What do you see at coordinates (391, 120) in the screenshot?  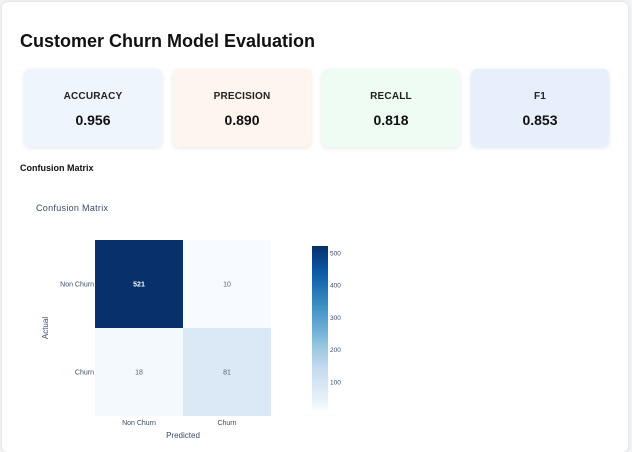 I see `metric-value: 0.818` at bounding box center [391, 120].